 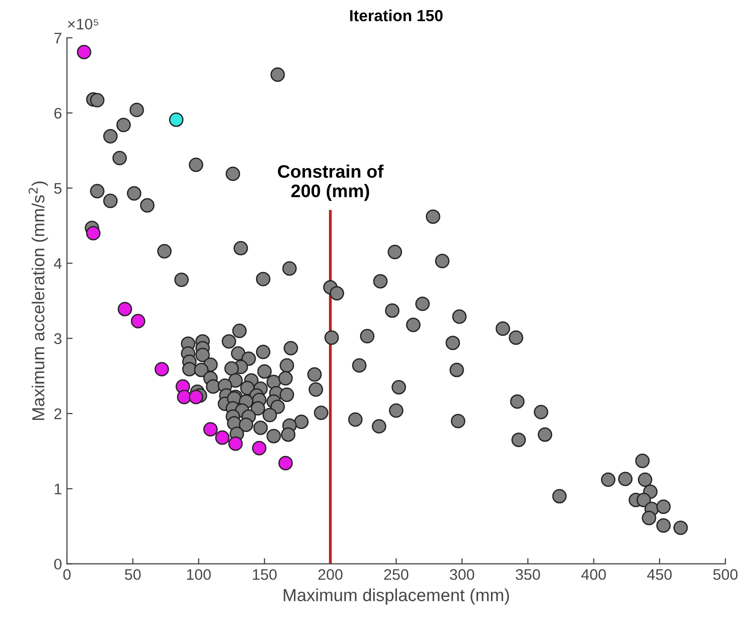 What do you see at coordinates (58, 338) in the screenshot?
I see `y-tick-label: 3` at bounding box center [58, 338].